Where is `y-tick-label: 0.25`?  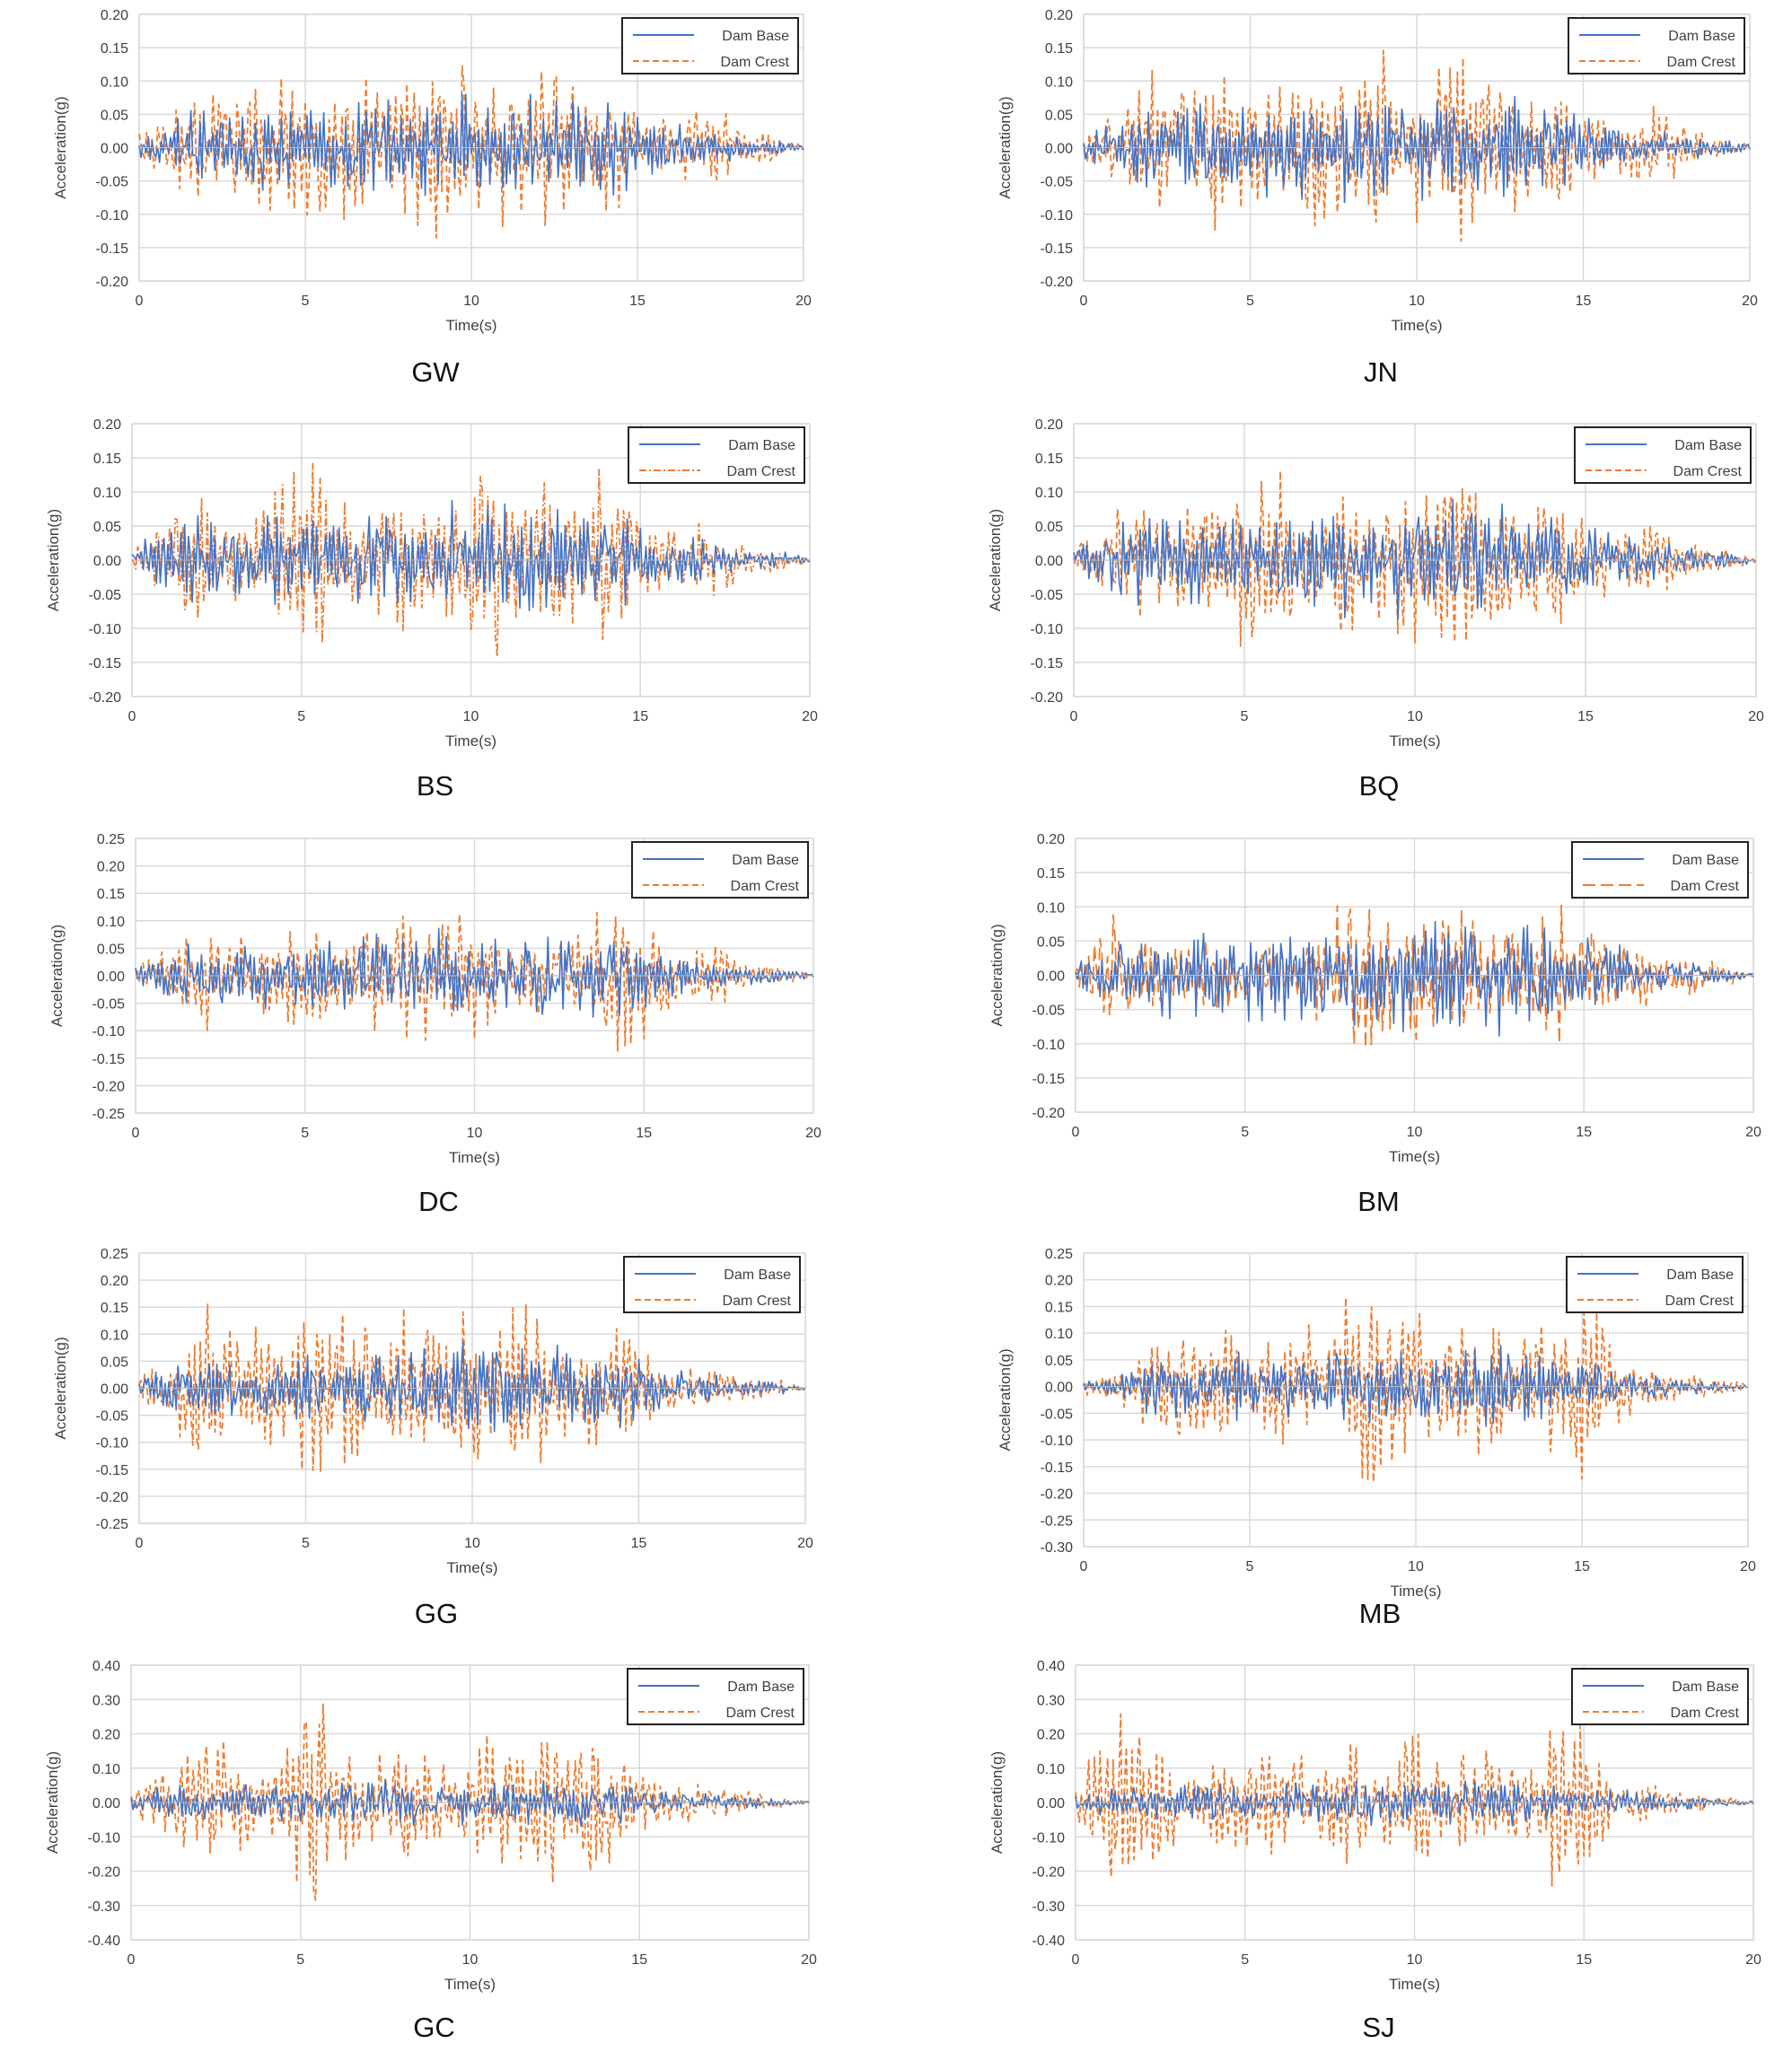
y-tick-label: 0.25 is located at coordinates (115, 1254).